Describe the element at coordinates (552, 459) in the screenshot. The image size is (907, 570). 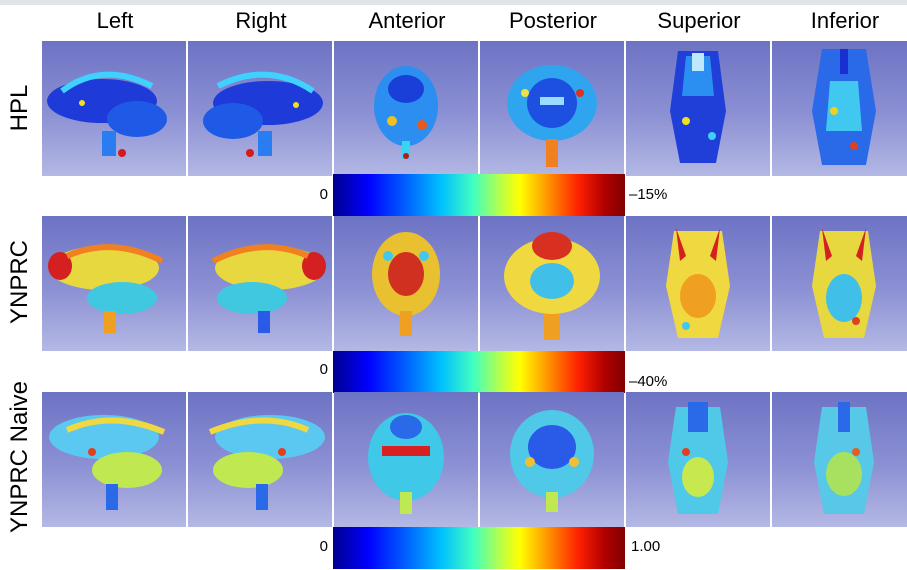
I see `brain-image-ynprc-naive-posterior` at that location.